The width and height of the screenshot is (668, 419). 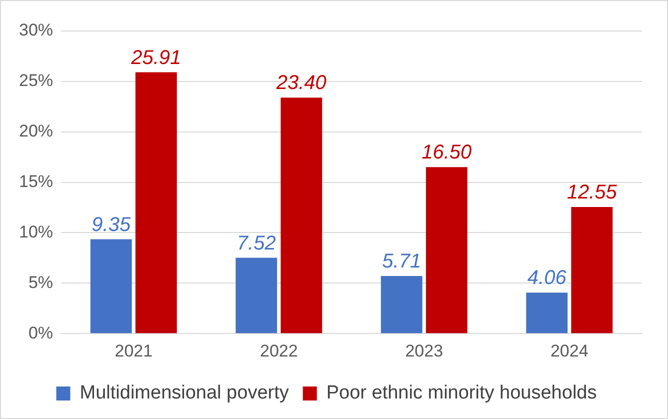 What do you see at coordinates (547, 278) in the screenshot?
I see `data-label: 4.06` at bounding box center [547, 278].